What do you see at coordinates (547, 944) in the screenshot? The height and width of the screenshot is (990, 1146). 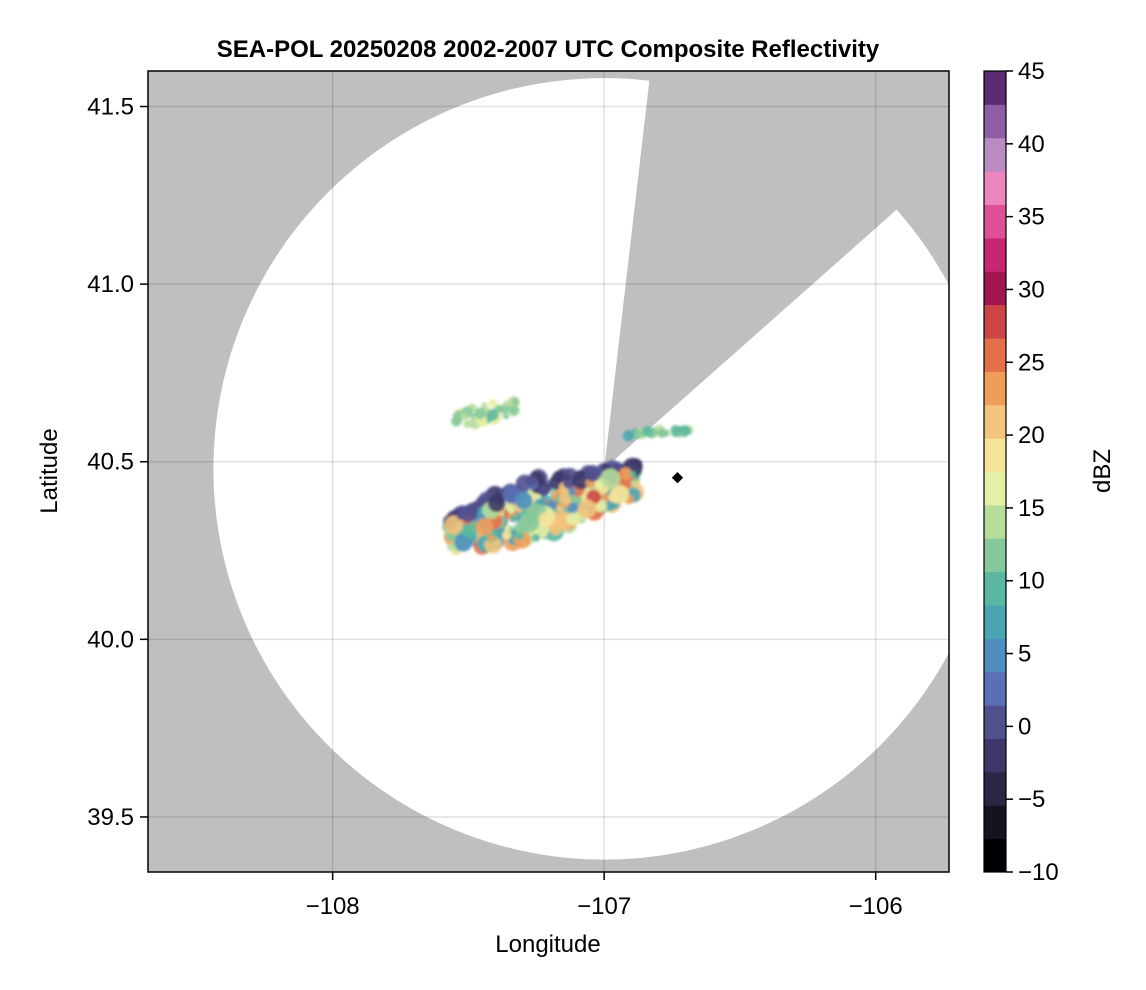 I see `x-axis-label: Longitude` at bounding box center [547, 944].